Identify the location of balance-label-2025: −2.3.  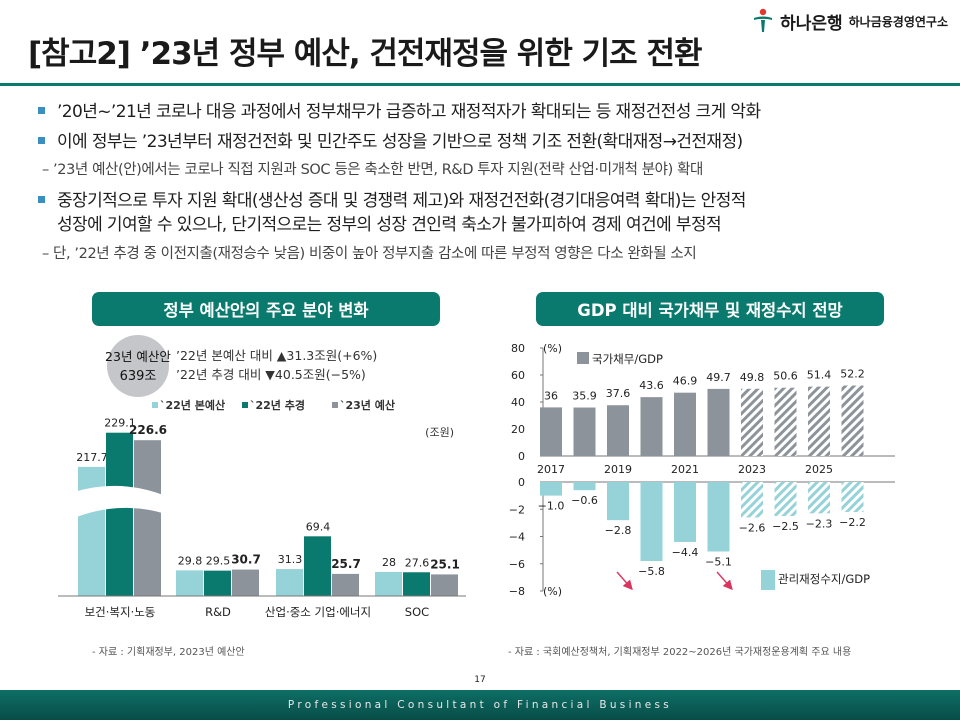
(819, 523).